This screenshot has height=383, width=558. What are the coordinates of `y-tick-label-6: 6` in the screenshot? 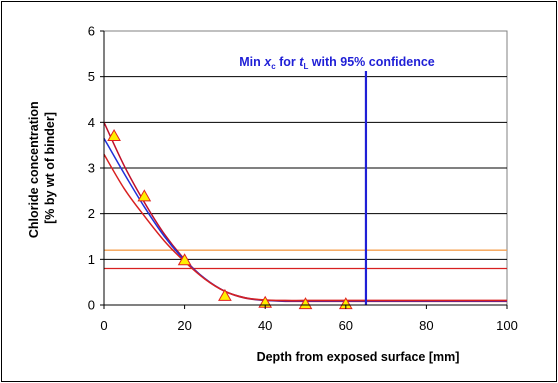 It's located at (91, 31).